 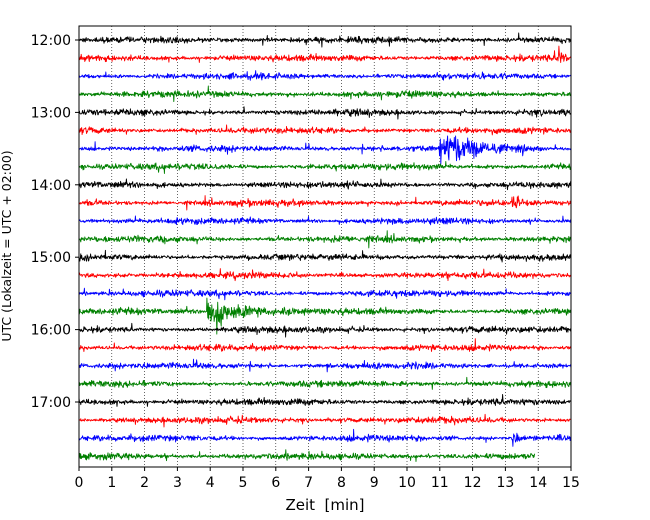 What do you see at coordinates (51, 41) in the screenshot?
I see `y-tick-label-1200: 12:00` at bounding box center [51, 41].